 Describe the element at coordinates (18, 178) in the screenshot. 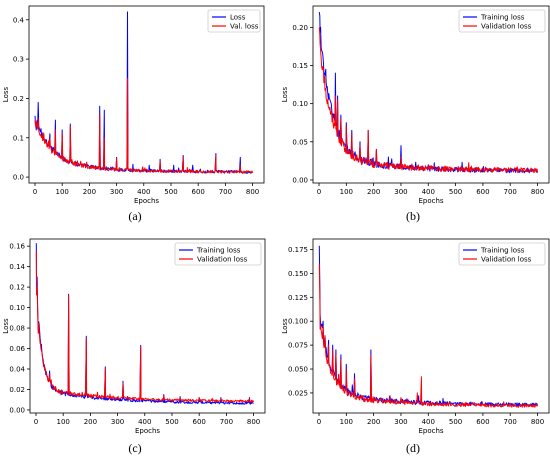

I see `y-tick-label: 0.0` at that location.